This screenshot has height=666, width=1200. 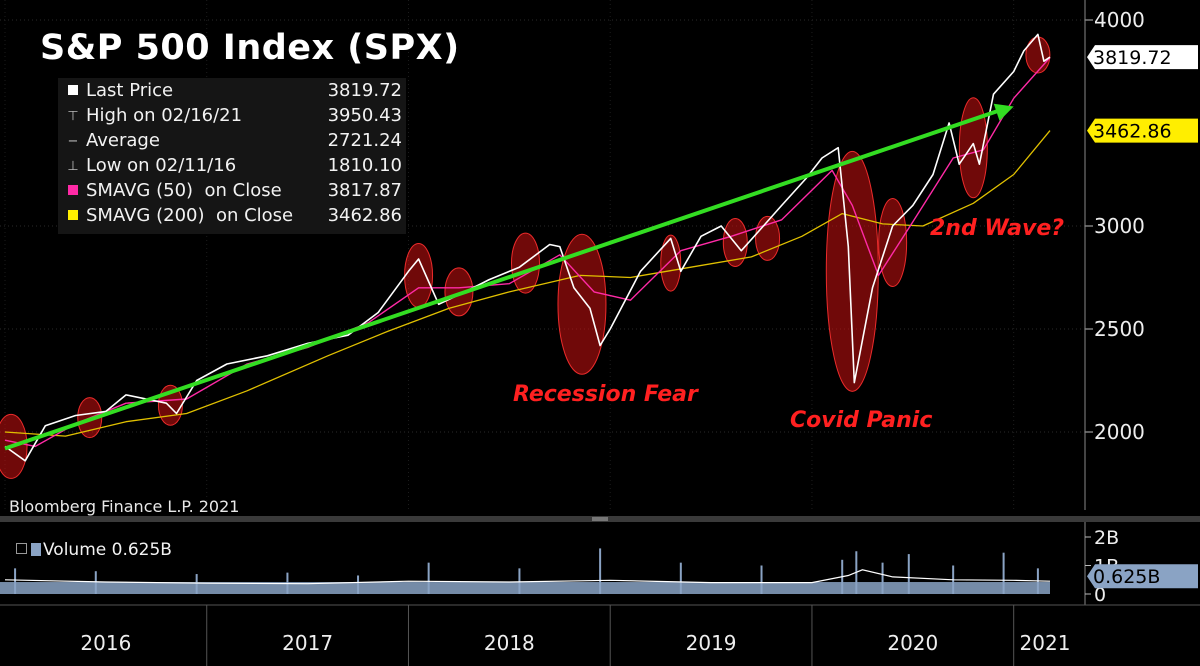 What do you see at coordinates (161, 165) in the screenshot?
I see `legend-label: Low on 02/11/16` at bounding box center [161, 165].